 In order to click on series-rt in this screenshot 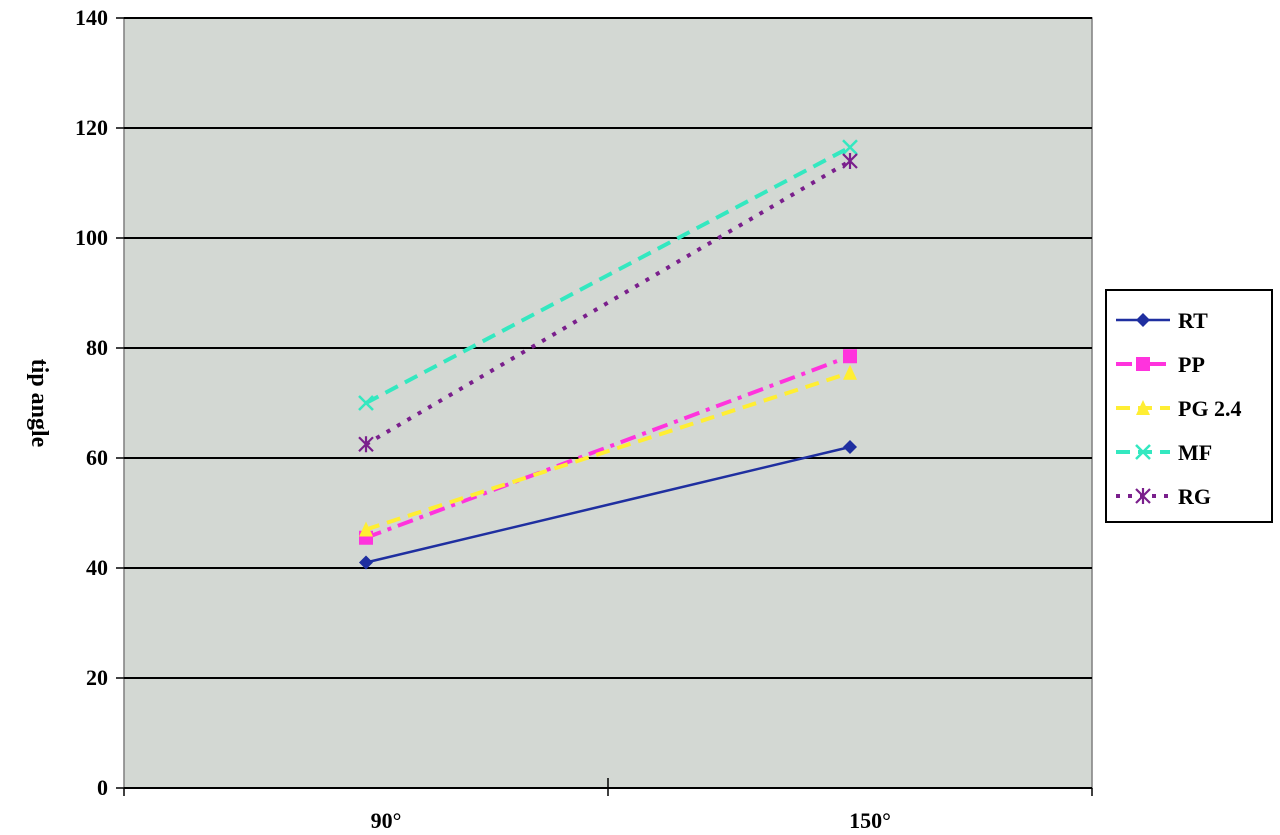, I will do `click(608, 505)`.